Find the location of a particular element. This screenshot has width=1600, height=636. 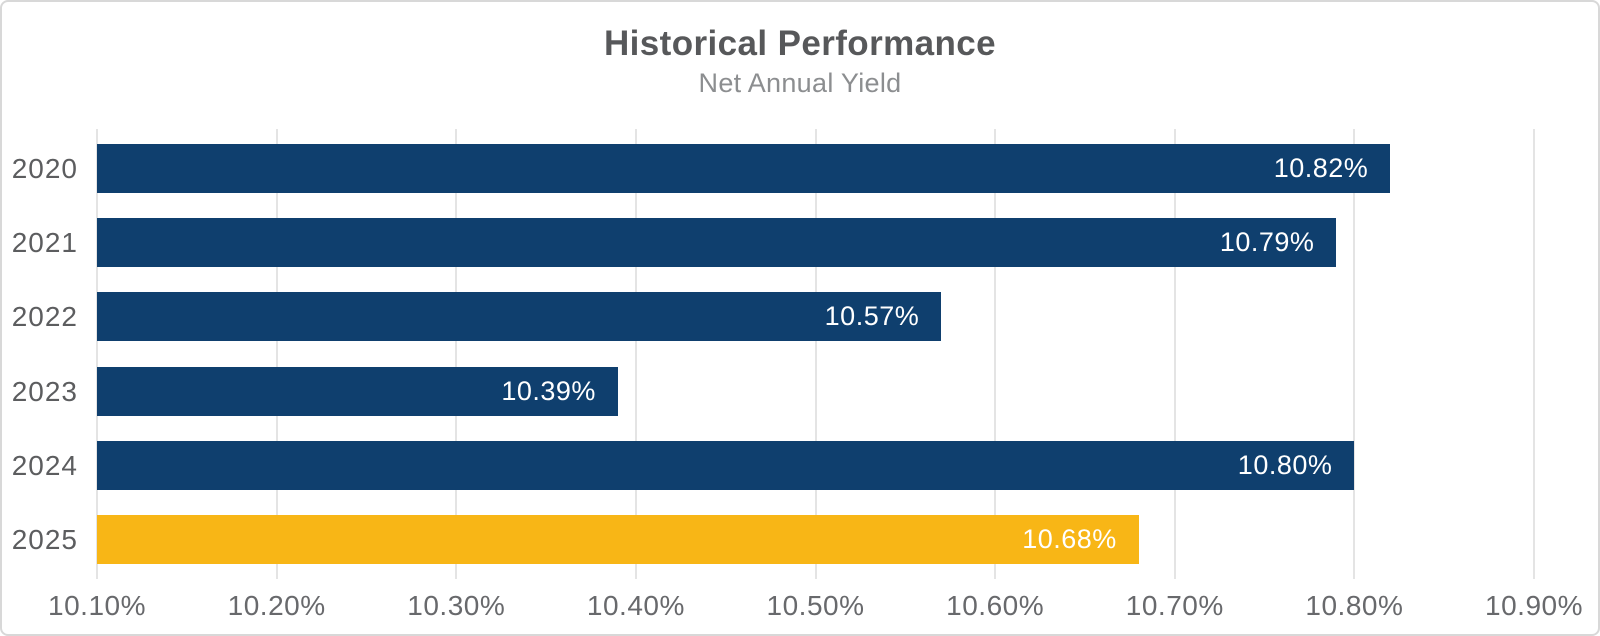

x-axis-label: 10.40% is located at coordinates (635, 605).